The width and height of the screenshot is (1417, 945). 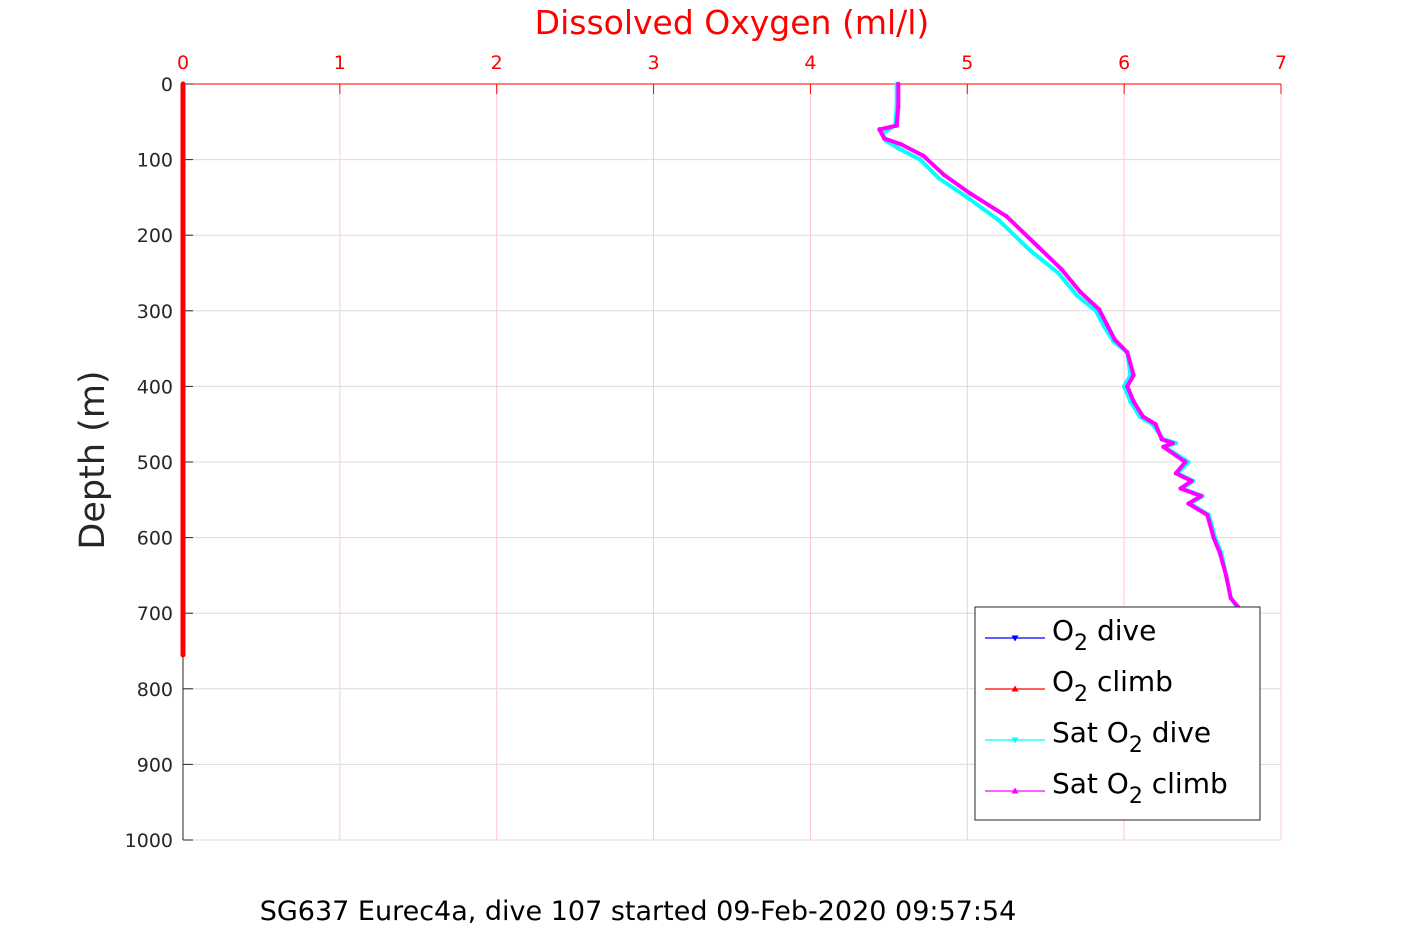 I want to click on y-tick-label: 500, so click(x=155, y=463).